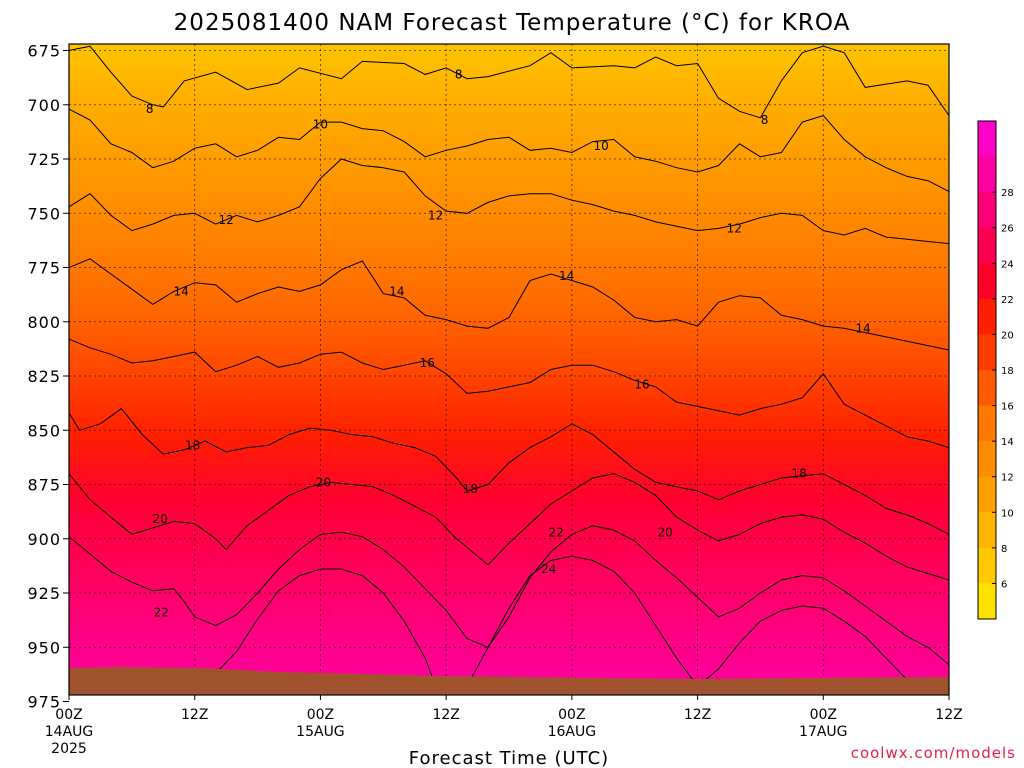  What do you see at coordinates (44, 593) in the screenshot?
I see `y-tick-label: 925` at bounding box center [44, 593].